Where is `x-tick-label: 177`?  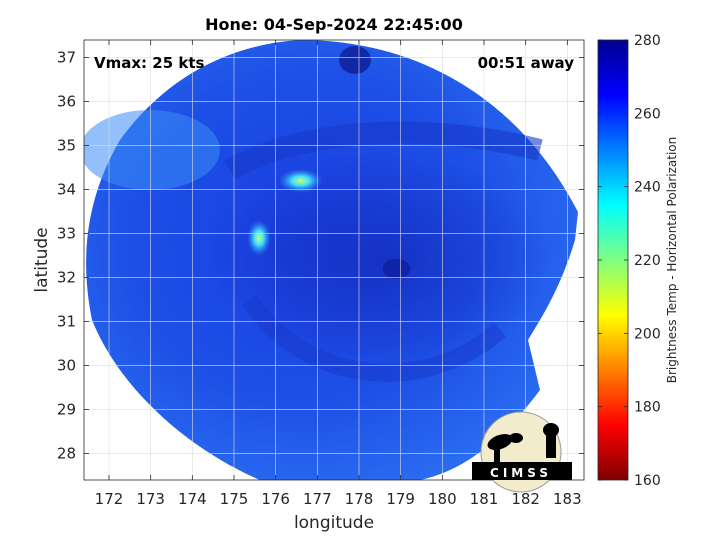
x-tick-label: 177 is located at coordinates (317, 499).